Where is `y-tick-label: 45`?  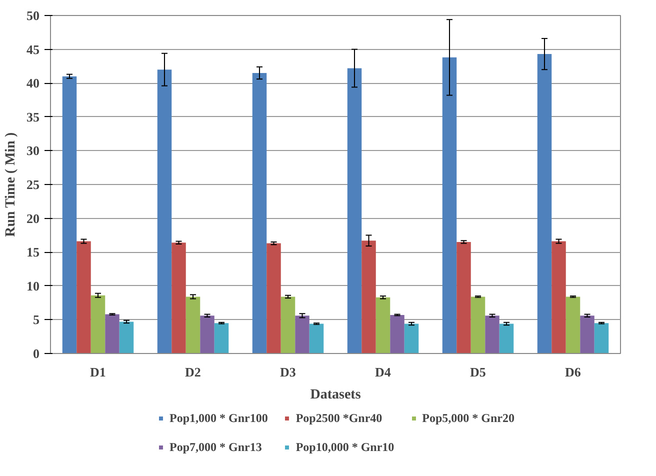 y-tick-label: 45 is located at coordinates (33, 49).